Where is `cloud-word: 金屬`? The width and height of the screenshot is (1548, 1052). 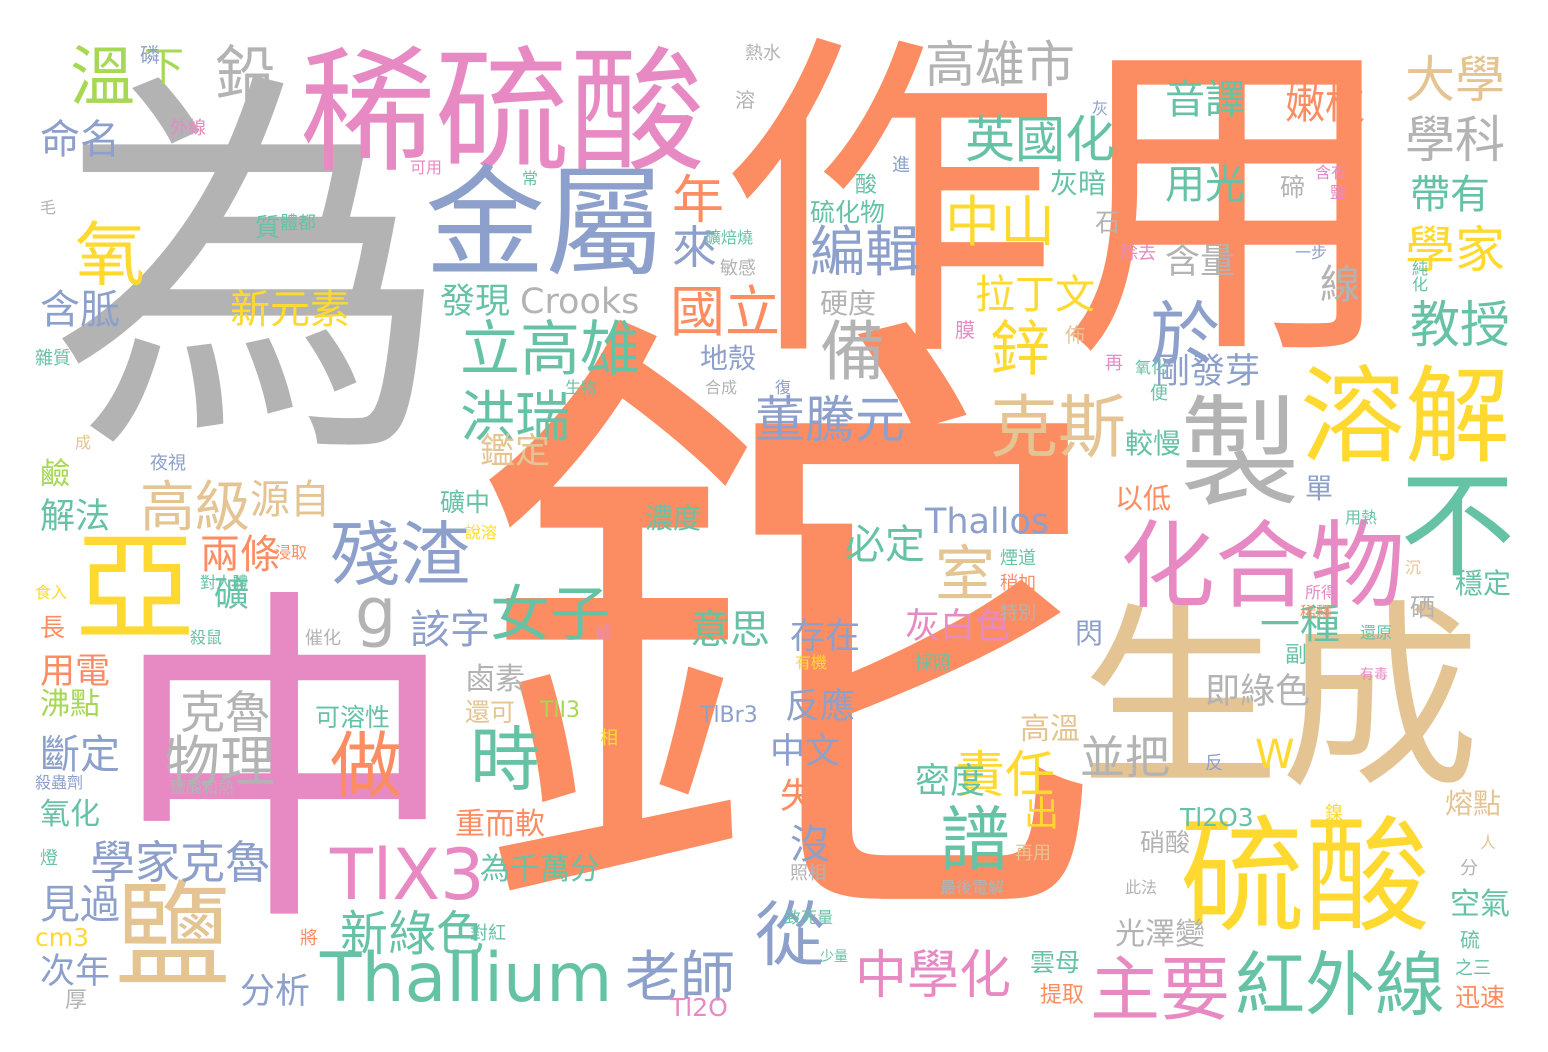
cloud-word: 金屬 is located at coordinates (545, 224).